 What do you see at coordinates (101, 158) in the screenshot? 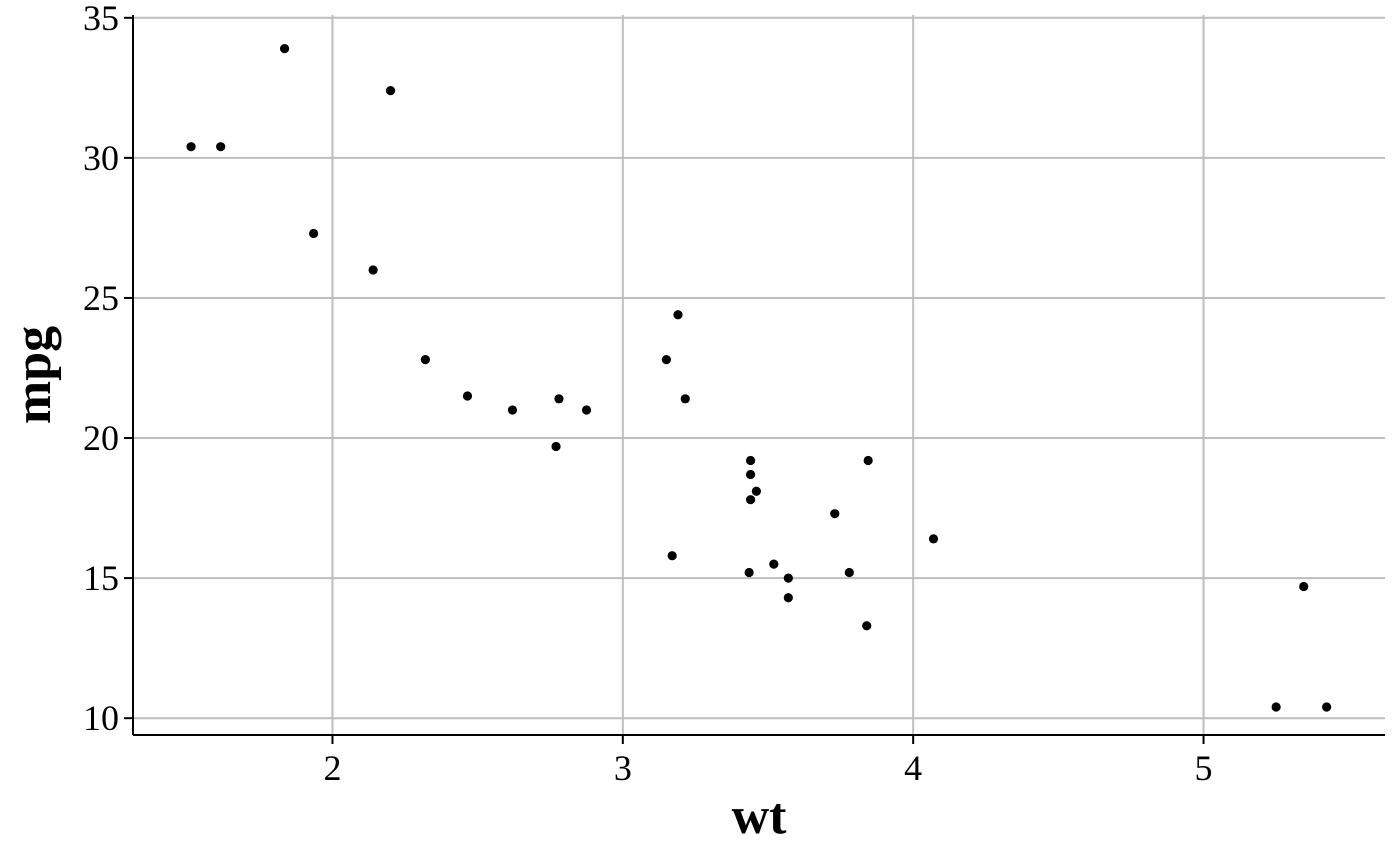
I see `y-tick-label: 30` at bounding box center [101, 158].